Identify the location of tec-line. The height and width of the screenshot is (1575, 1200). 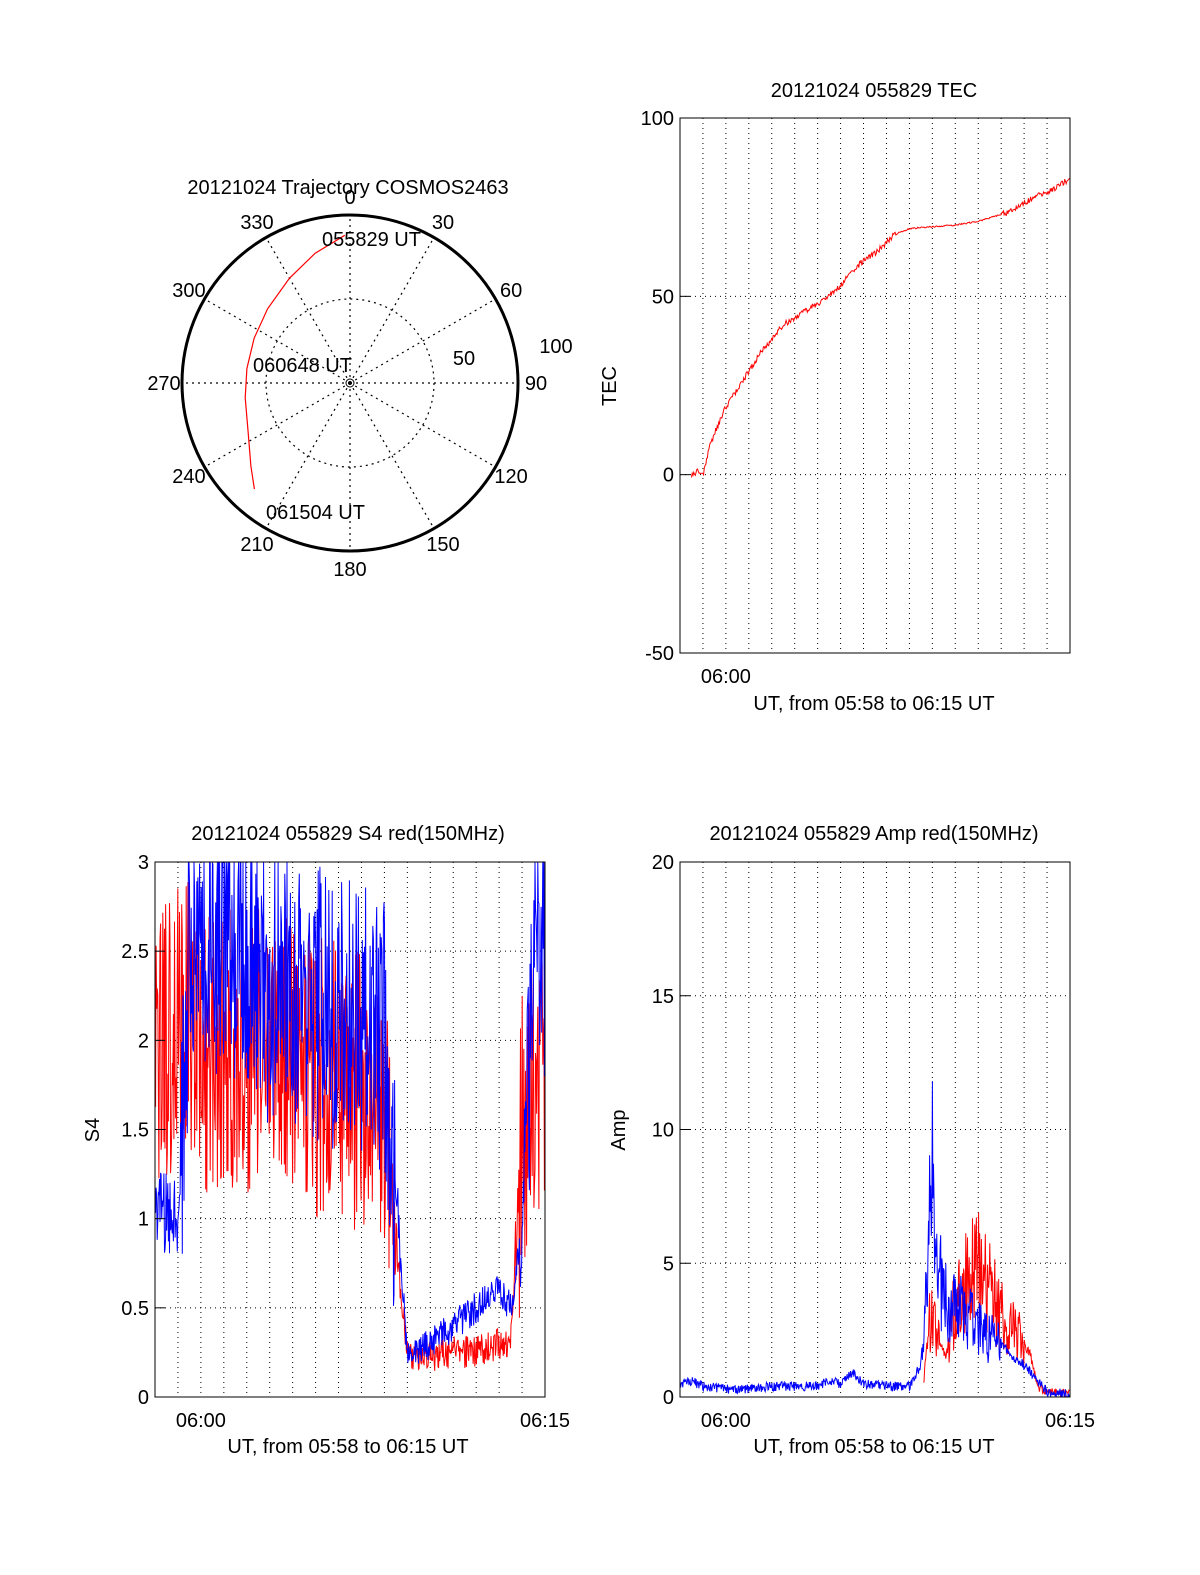
(881, 327).